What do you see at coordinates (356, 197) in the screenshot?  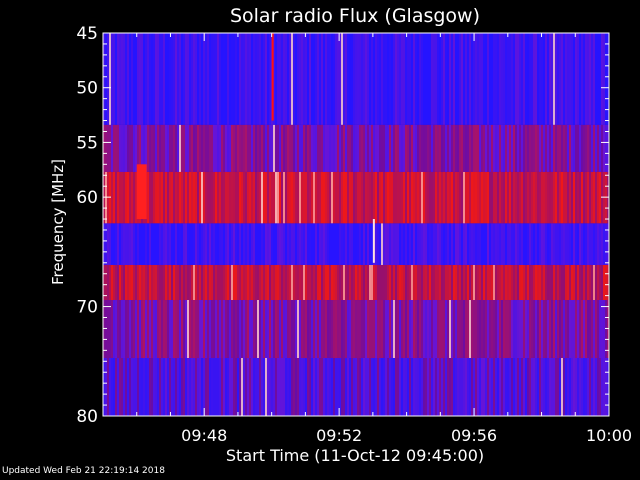 I see `frequency-band` at bounding box center [356, 197].